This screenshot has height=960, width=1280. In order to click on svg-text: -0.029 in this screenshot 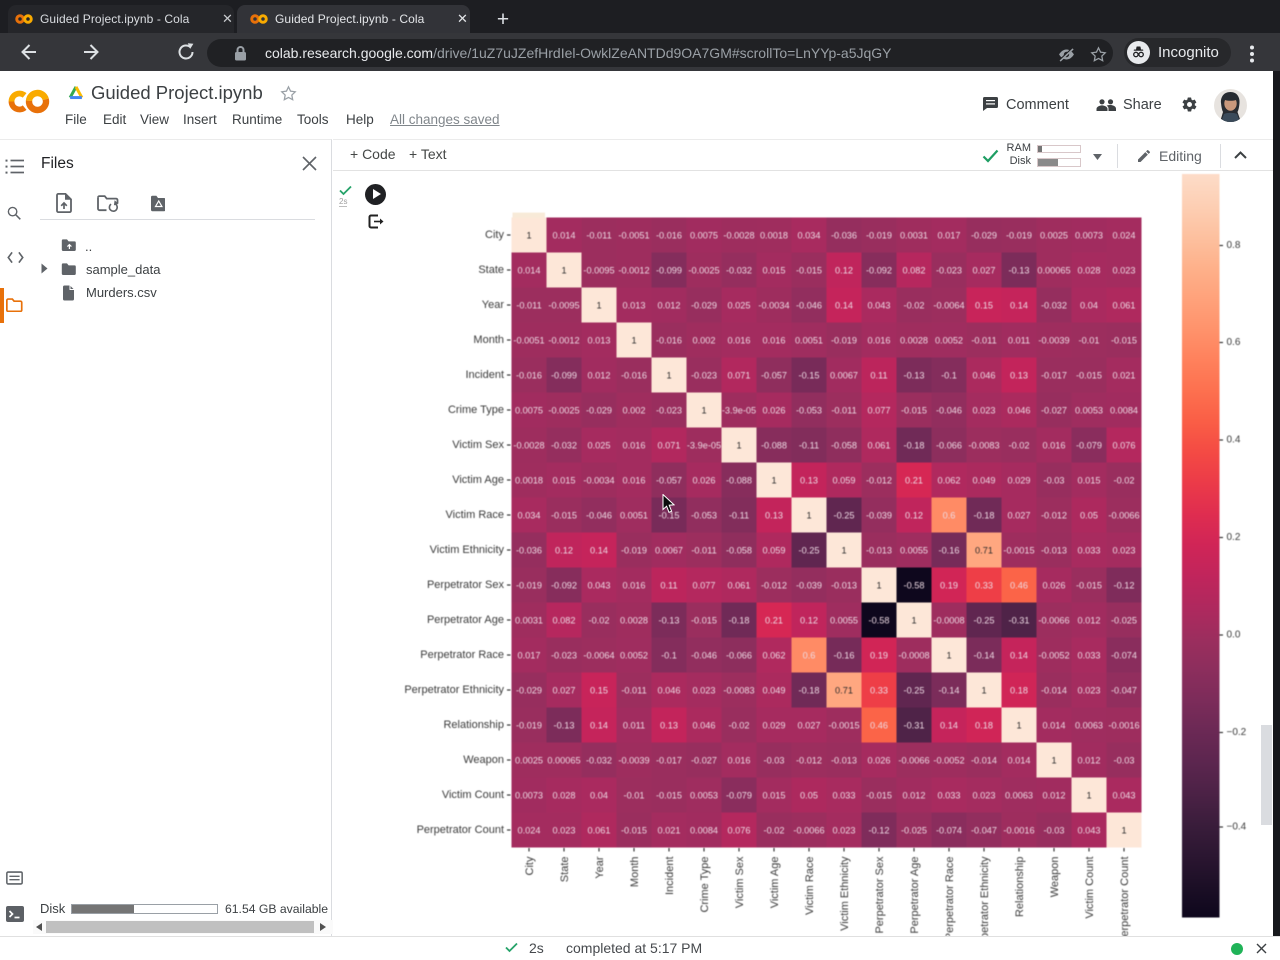, I will do `click(529, 691)`.